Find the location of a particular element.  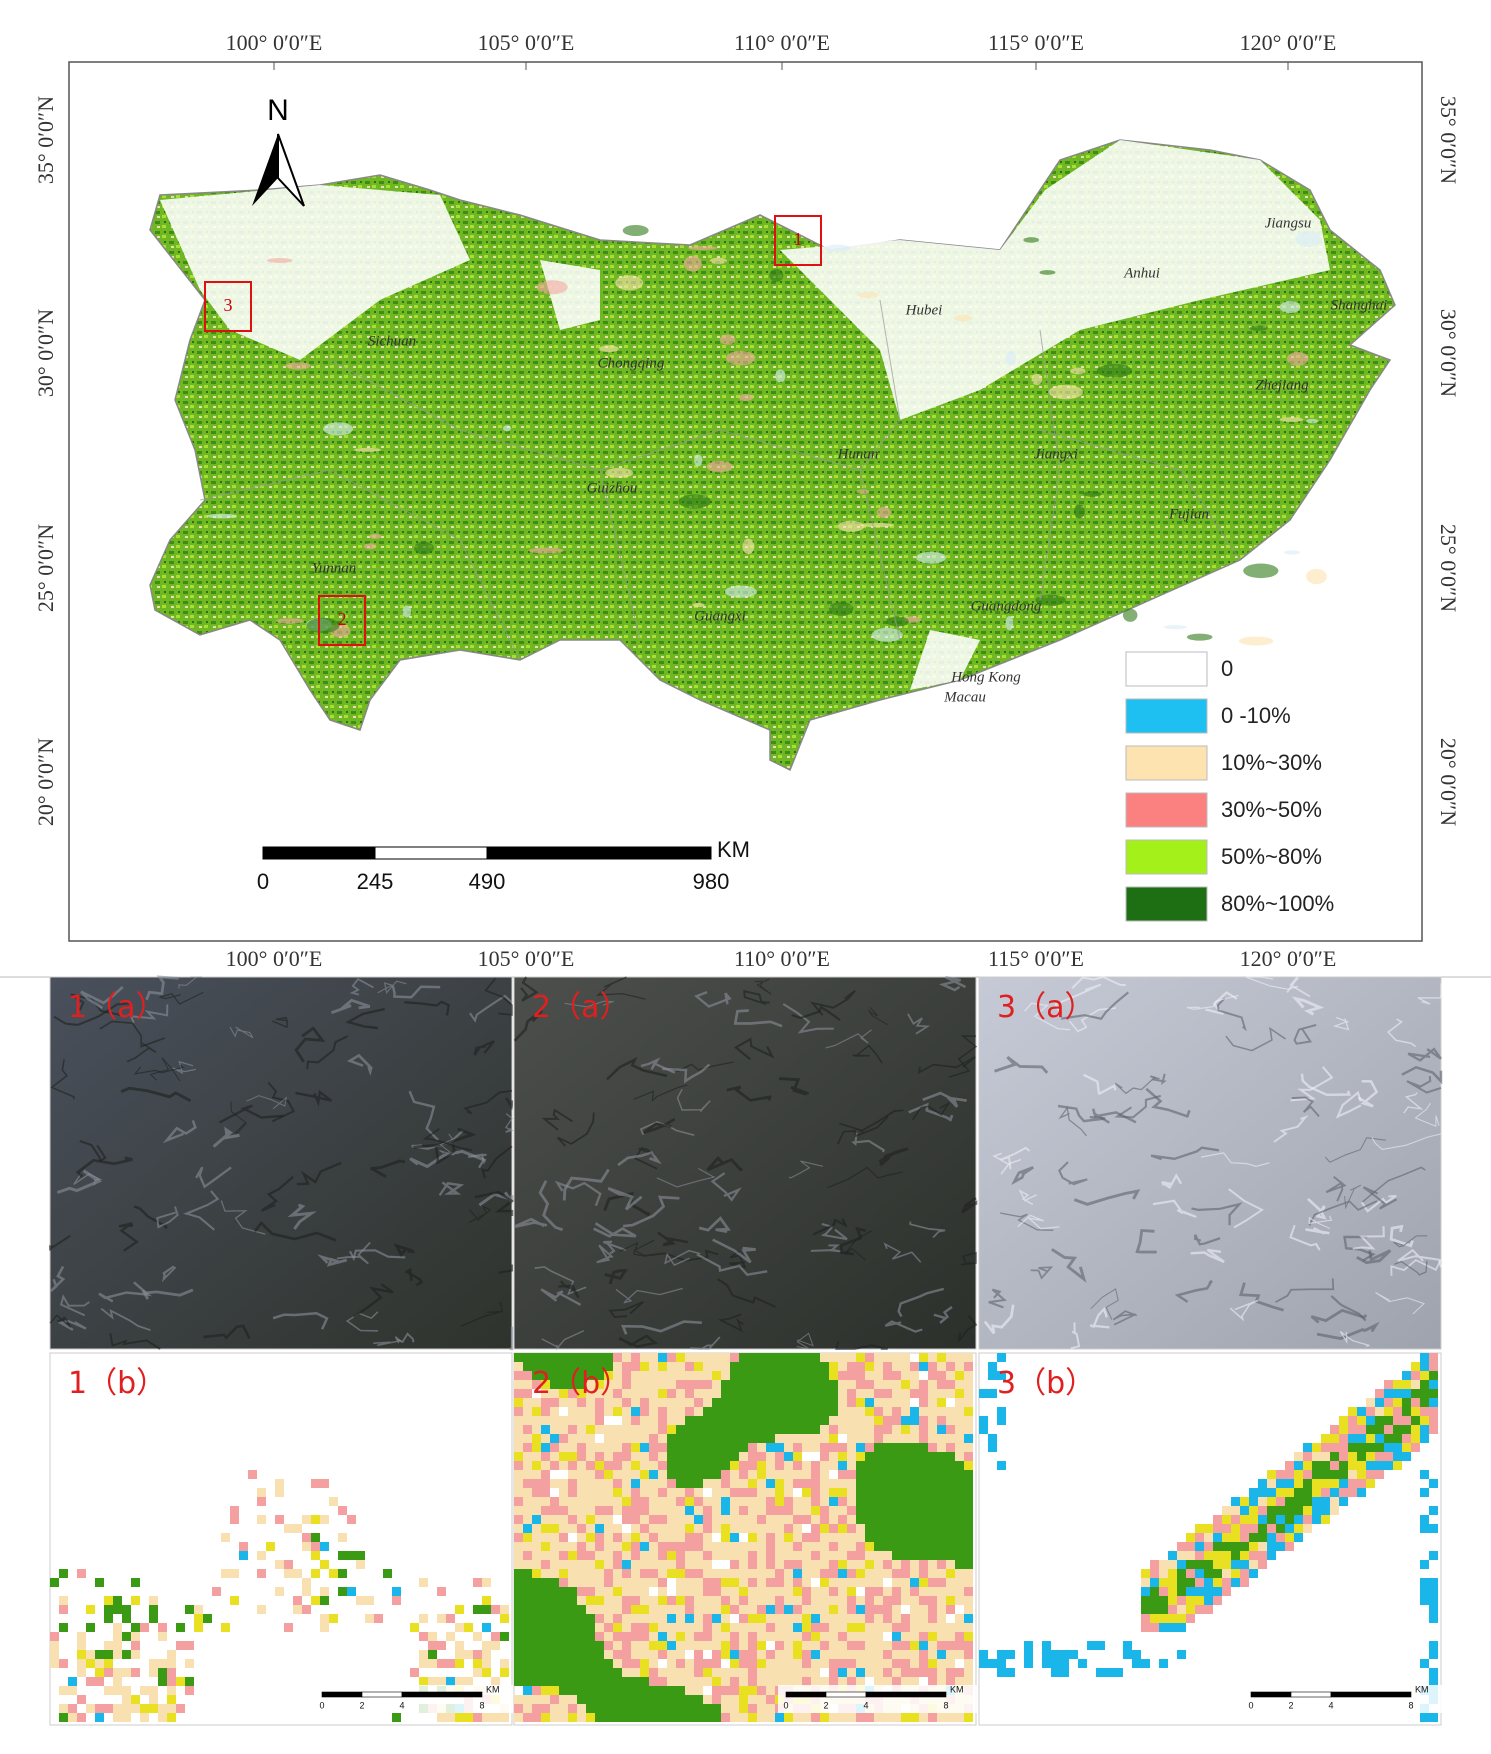

pixel-cluster is located at coordinates (338, 429).